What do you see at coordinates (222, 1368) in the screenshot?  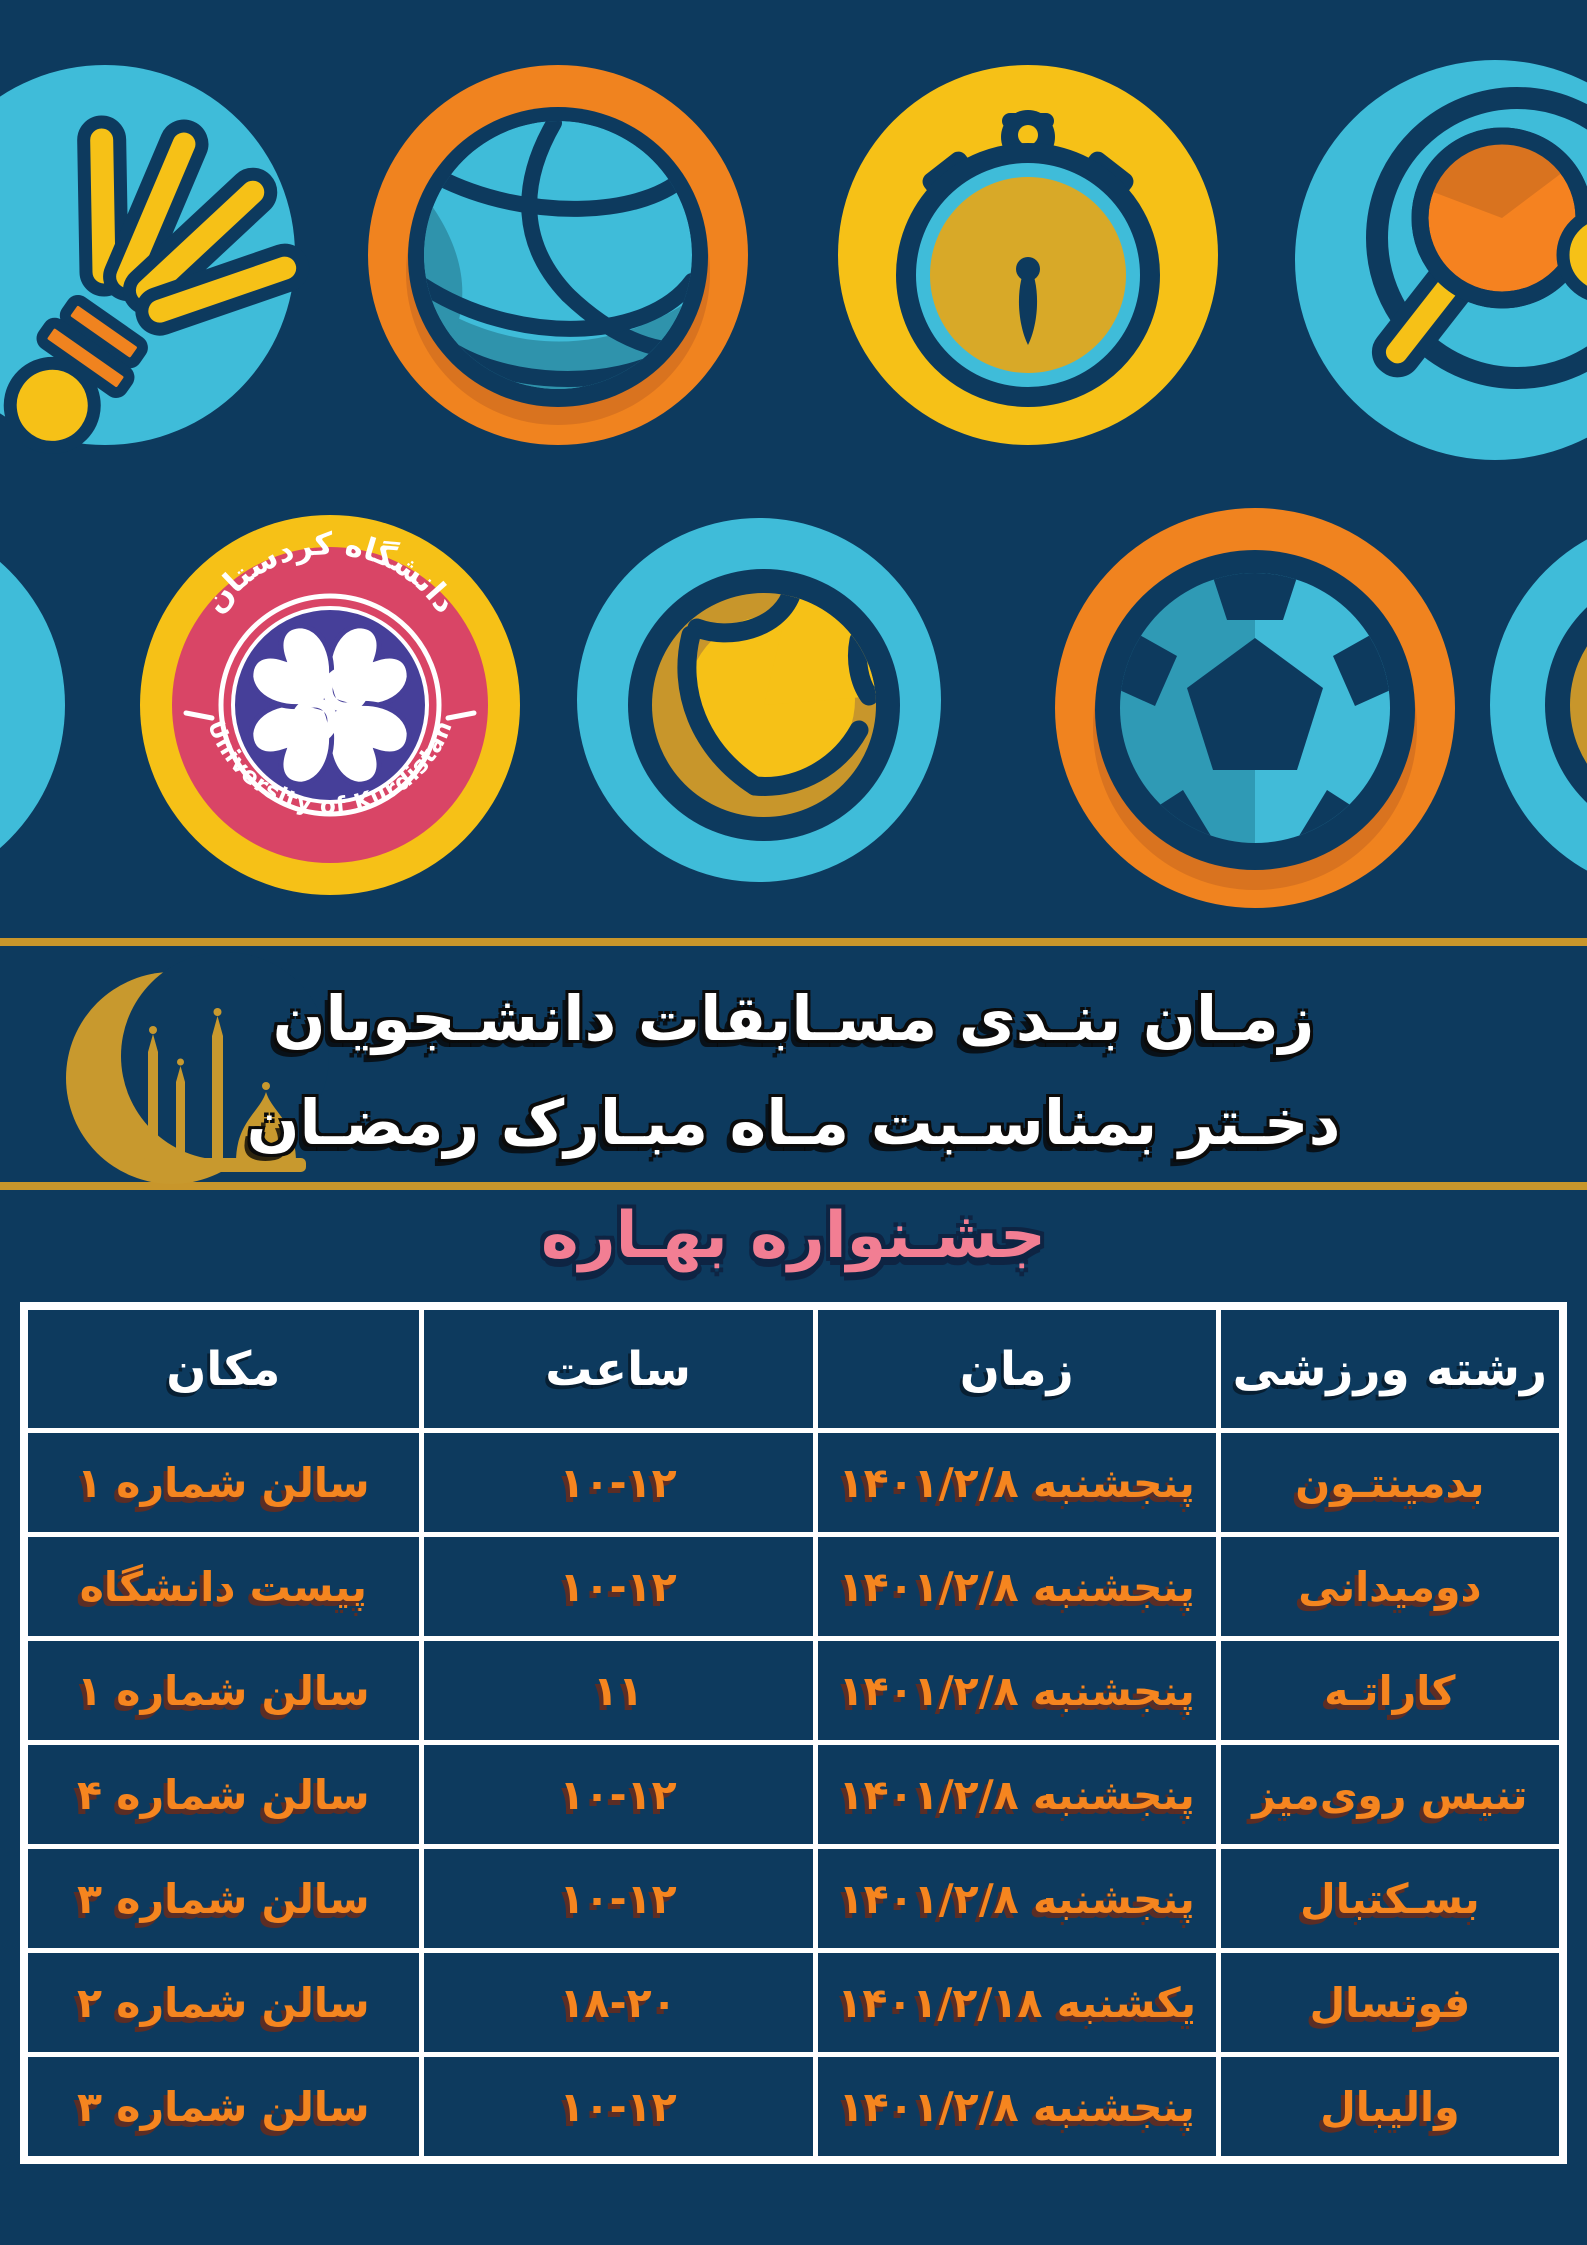 I see `column-header-place: مکان` at bounding box center [222, 1368].